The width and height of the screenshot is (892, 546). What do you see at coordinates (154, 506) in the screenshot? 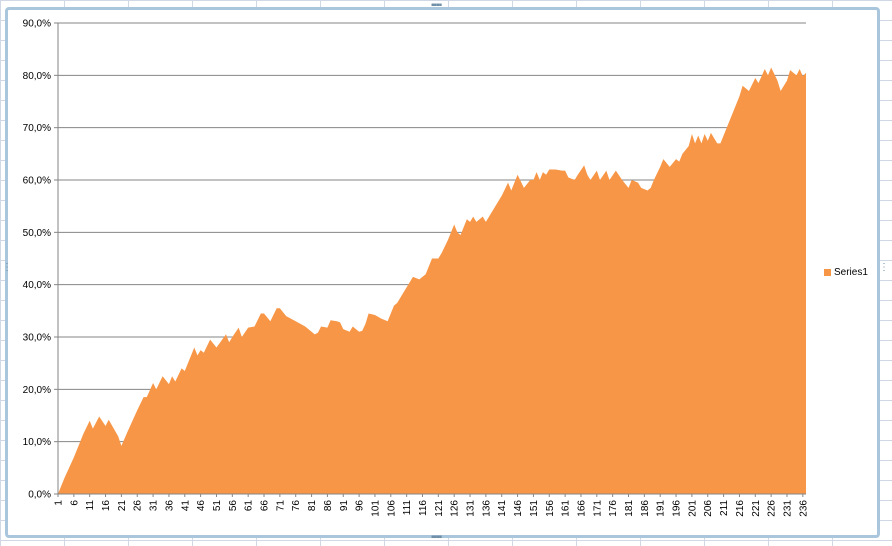
I see `x-tick-label-6: 31` at bounding box center [154, 506].